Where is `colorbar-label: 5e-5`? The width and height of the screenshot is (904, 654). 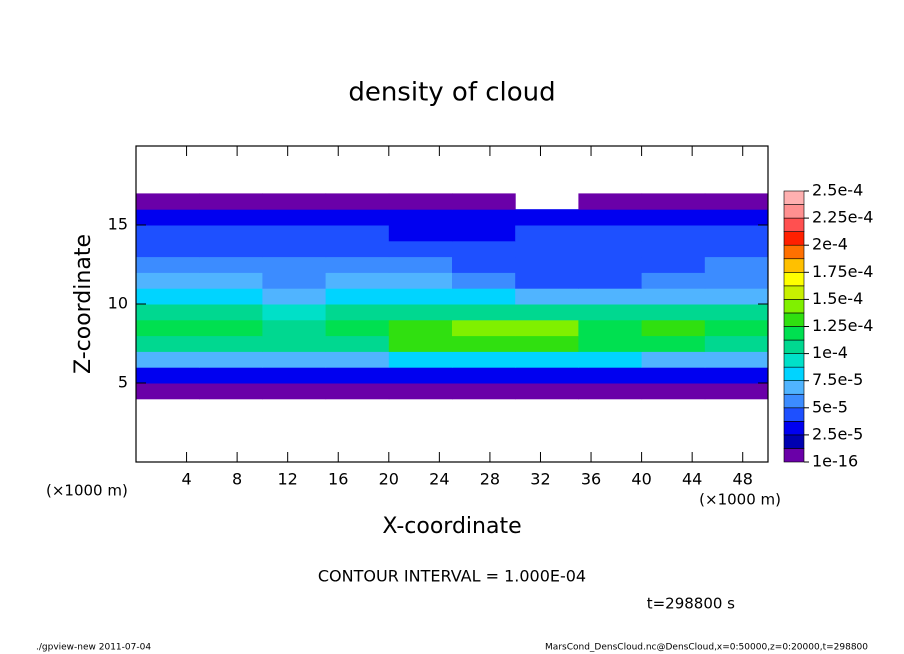
colorbar-label: 5e-5 is located at coordinates (830, 406).